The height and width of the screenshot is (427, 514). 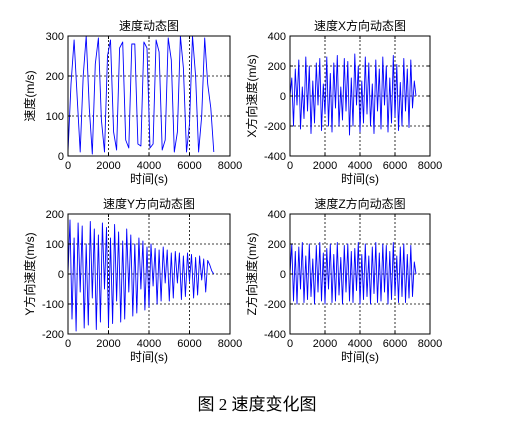 What do you see at coordinates (395, 344) in the screenshot?
I see `chart-3-x-tick-label: 6000` at bounding box center [395, 344].